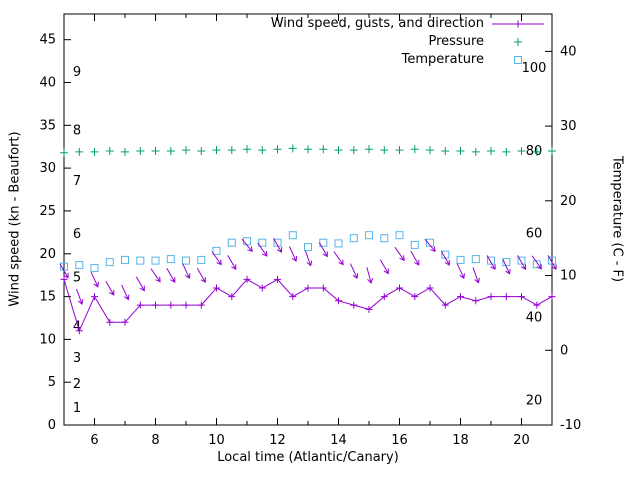  What do you see at coordinates (308, 150) in the screenshot?
I see `pressure-series` at bounding box center [308, 150].